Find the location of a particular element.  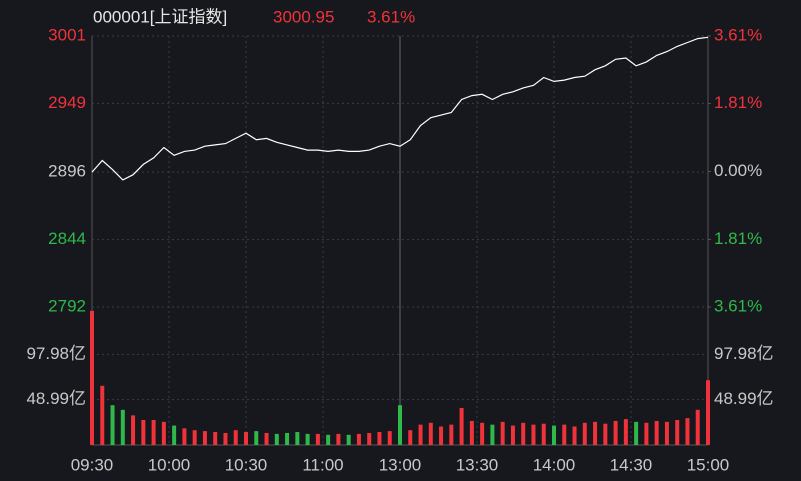

x-tick-label: 14:30 is located at coordinates (631, 464).